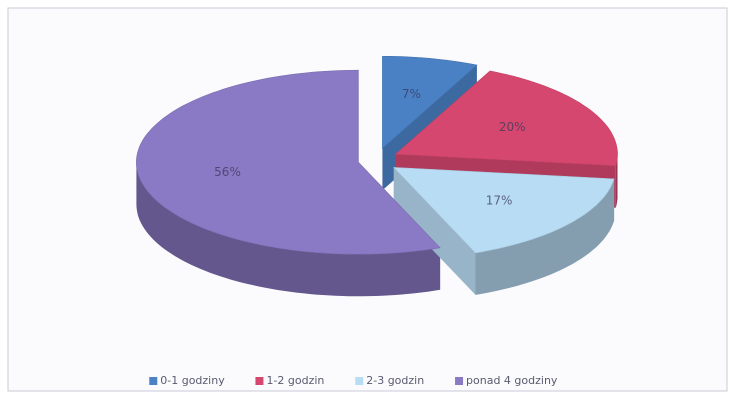  I want to click on legend-label: 0-1 godziny, so click(192, 380).